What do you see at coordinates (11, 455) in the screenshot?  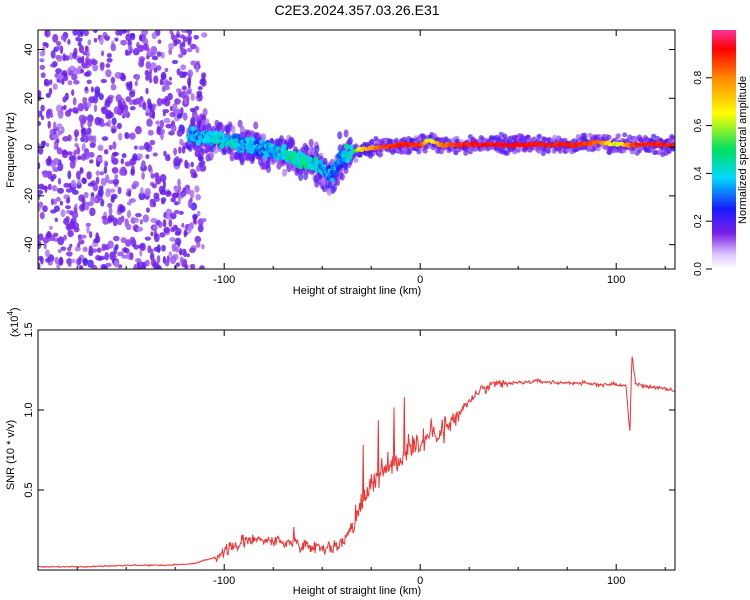 I see `snr-ylabel: SNR (10 * v/v)` at bounding box center [11, 455].